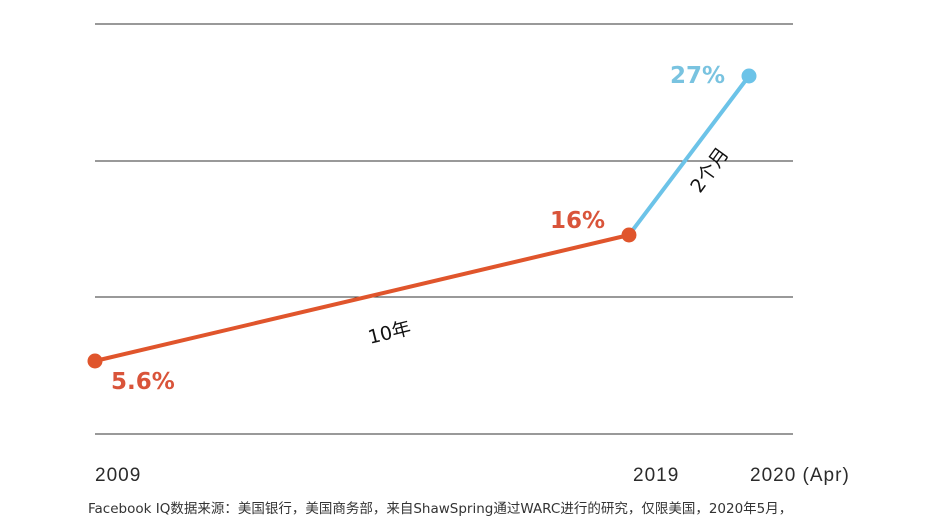 The image size is (937, 522). I want to click on series-line-2-months, so click(689, 155).